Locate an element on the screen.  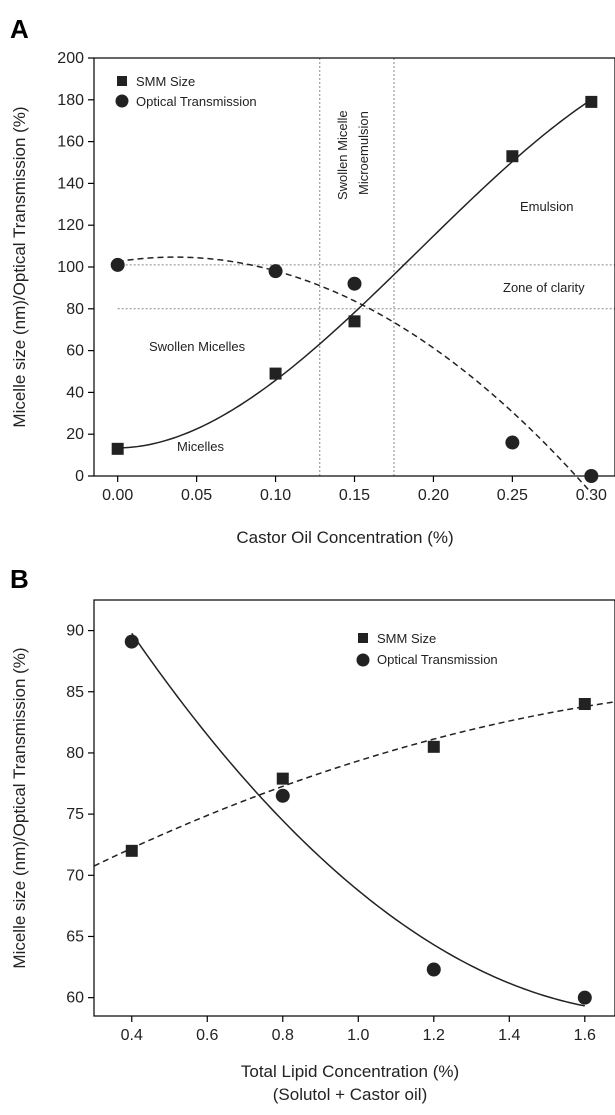
fit-curve-smm-size is located at coordinates (354, 784).